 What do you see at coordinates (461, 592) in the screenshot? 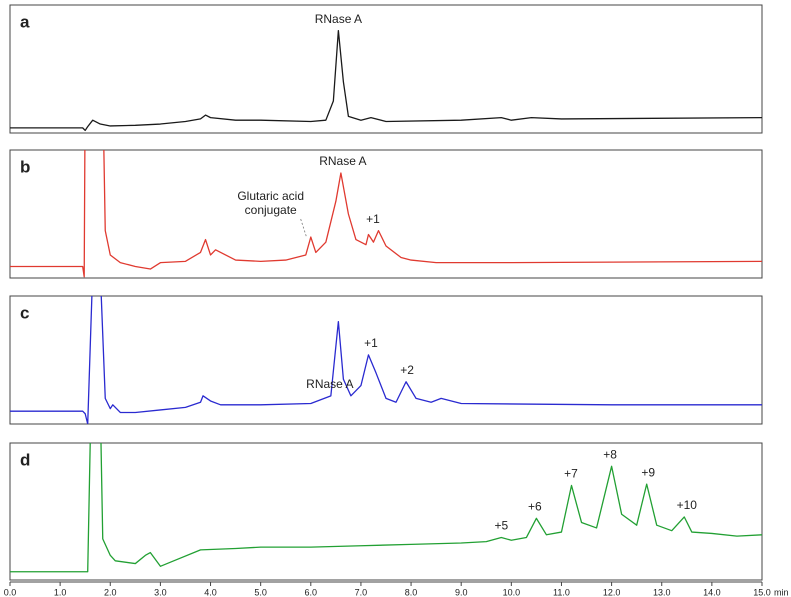
I see `x-tick-label: 9.0` at bounding box center [461, 592].